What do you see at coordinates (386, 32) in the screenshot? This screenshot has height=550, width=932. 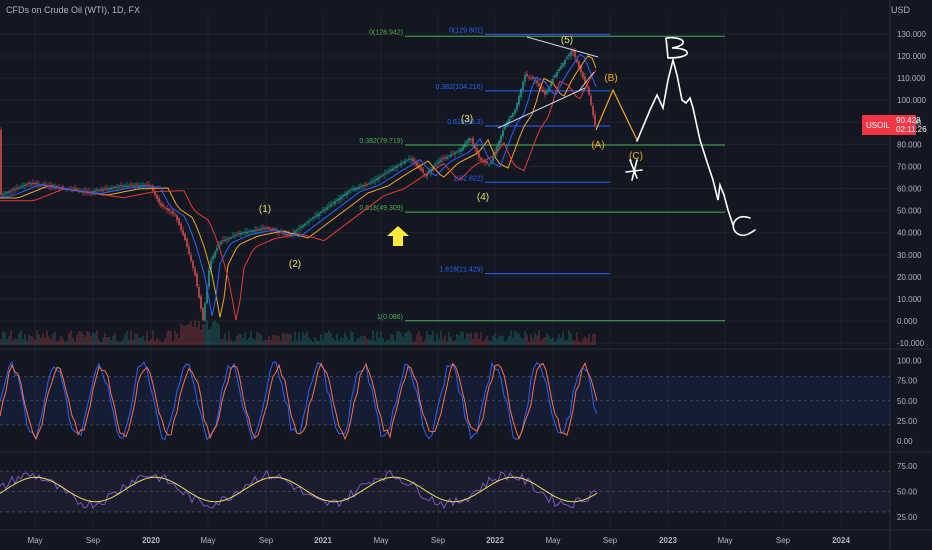 I see `fib-label-0: 0(128.942)` at bounding box center [386, 32].